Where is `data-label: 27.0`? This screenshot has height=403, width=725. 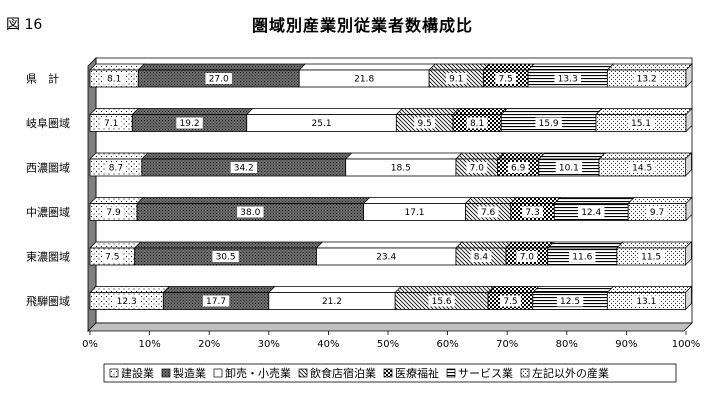 data-label: 27.0 is located at coordinates (219, 80).